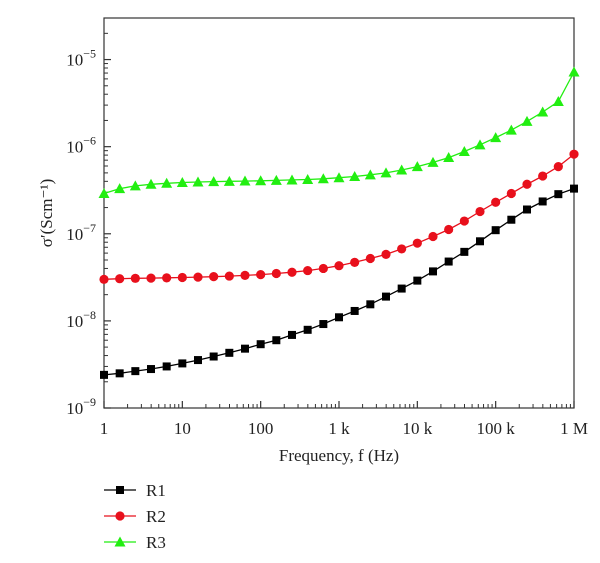  Describe the element at coordinates (339, 455) in the screenshot. I see `x-axis-label: Frequency, f (Hz)` at that location.